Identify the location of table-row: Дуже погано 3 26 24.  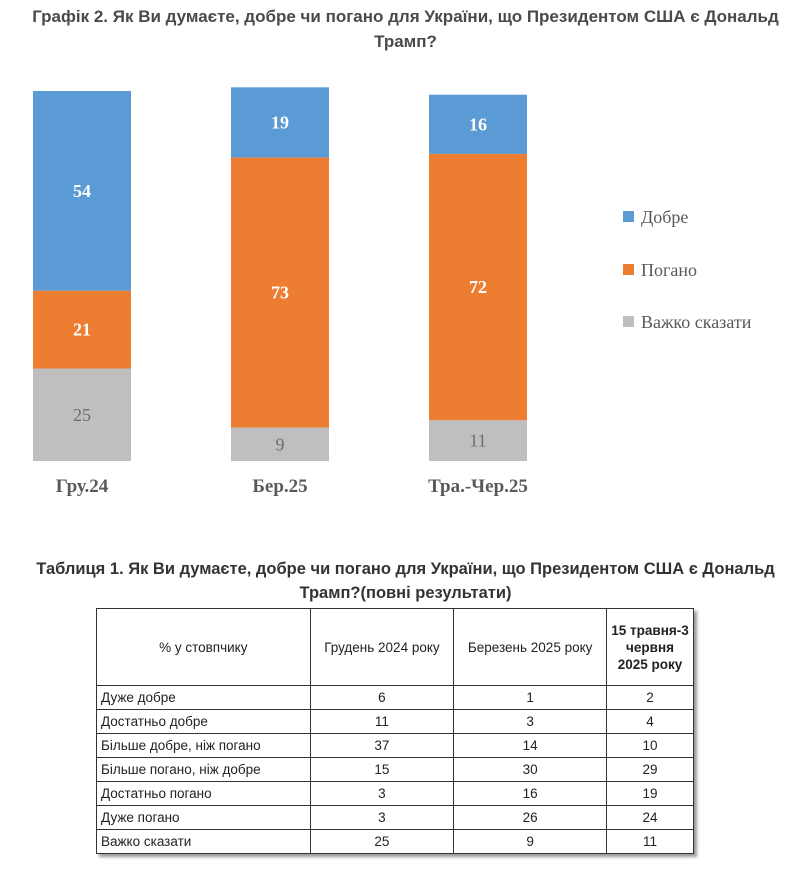
(395, 817).